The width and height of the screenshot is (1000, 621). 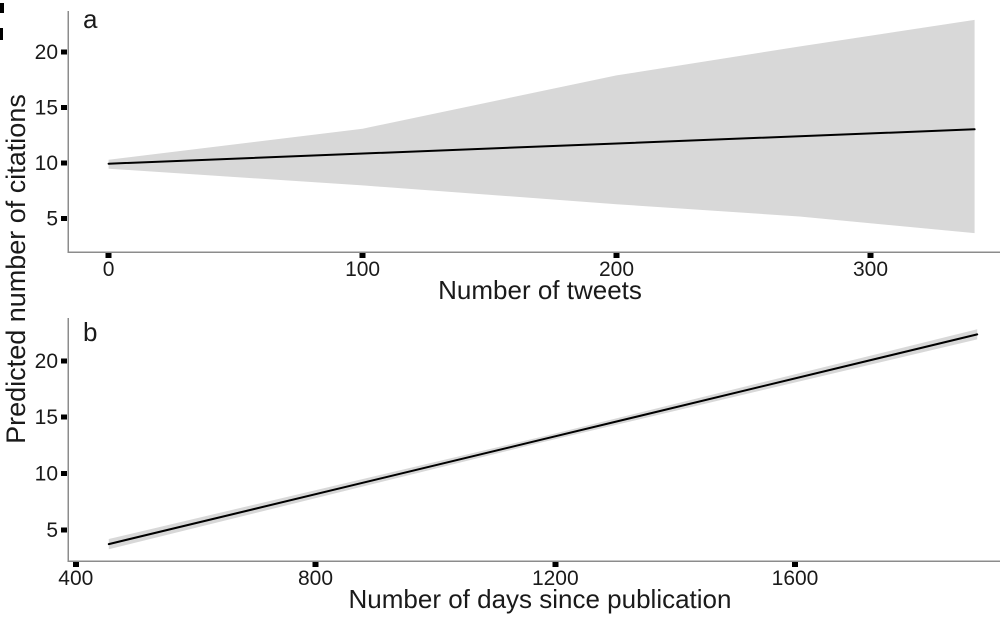 I want to click on x-axis-title: Number of tweets, so click(x=540, y=290).